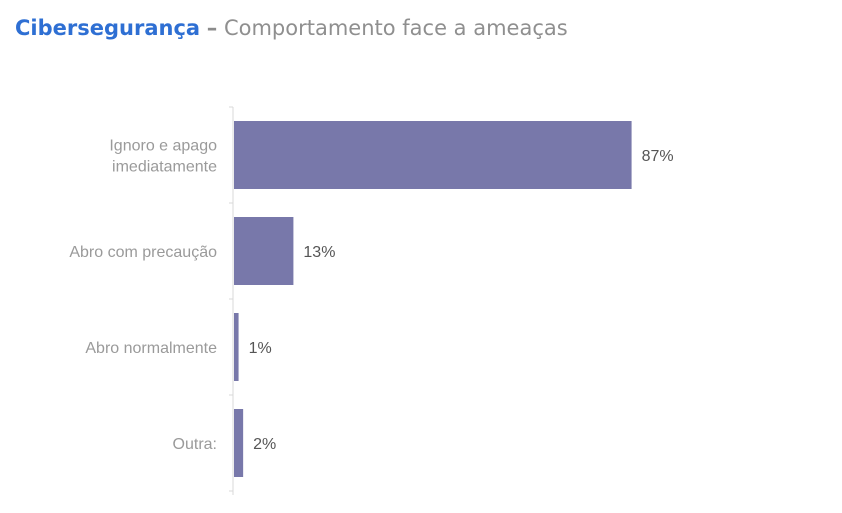 This screenshot has height=513, width=842. I want to click on category-label: Outra:, so click(195, 444).